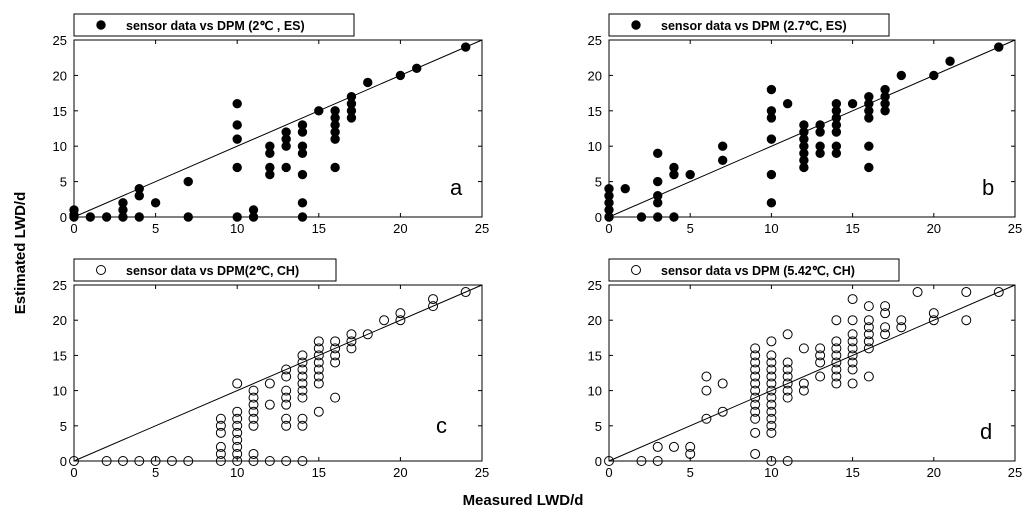  I want to click on legend: sensor data vs DPM(2℃, CH), so click(205, 270).